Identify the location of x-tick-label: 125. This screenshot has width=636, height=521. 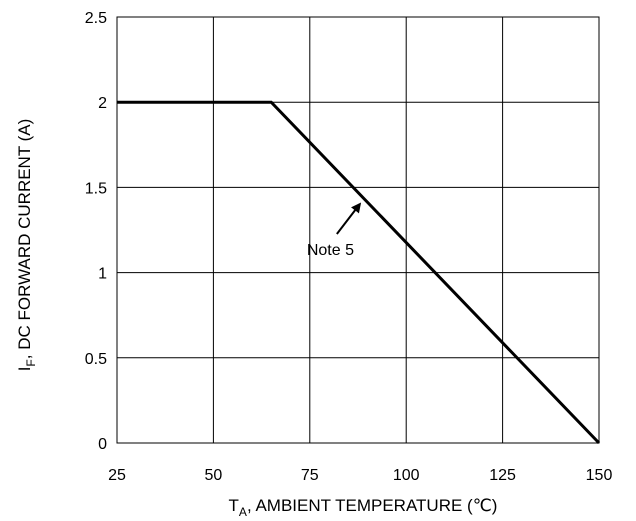
(502, 475).